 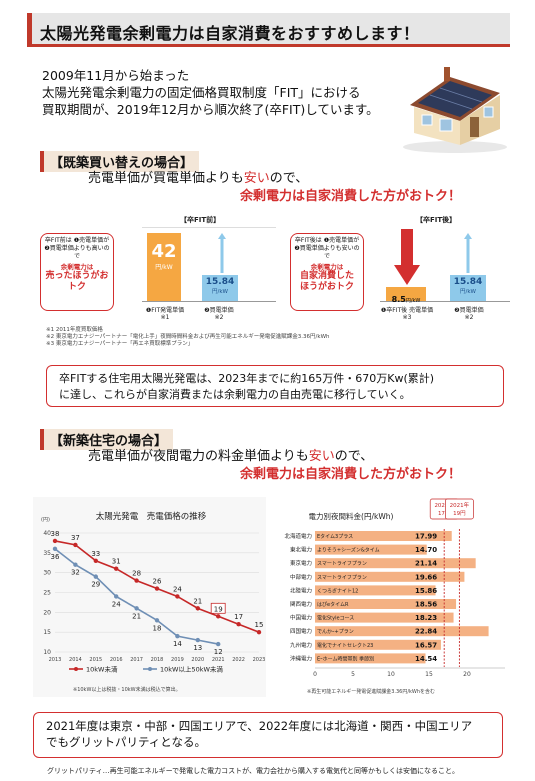 I want to click on section1-line1-red: 安い, so click(x=256, y=178).